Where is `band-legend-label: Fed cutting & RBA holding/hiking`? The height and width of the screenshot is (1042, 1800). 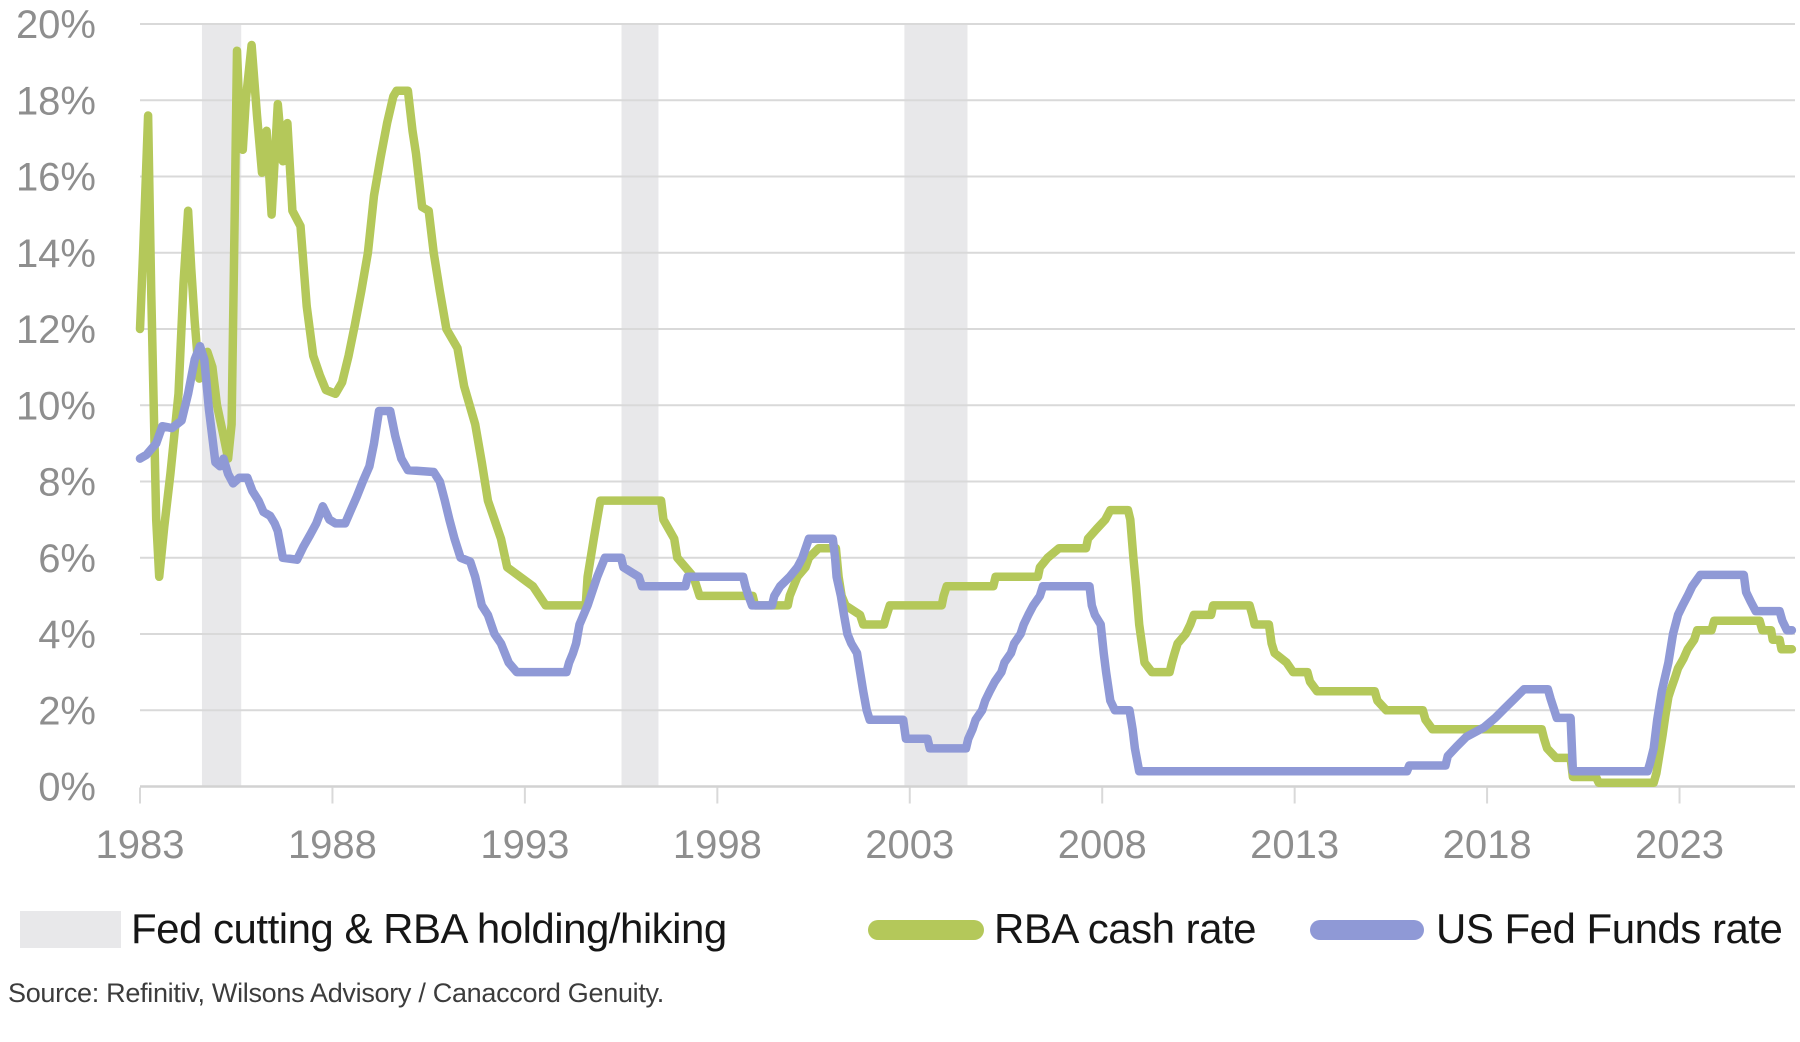 band-legend-label: Fed cutting & RBA holding/hiking is located at coordinates (429, 928).